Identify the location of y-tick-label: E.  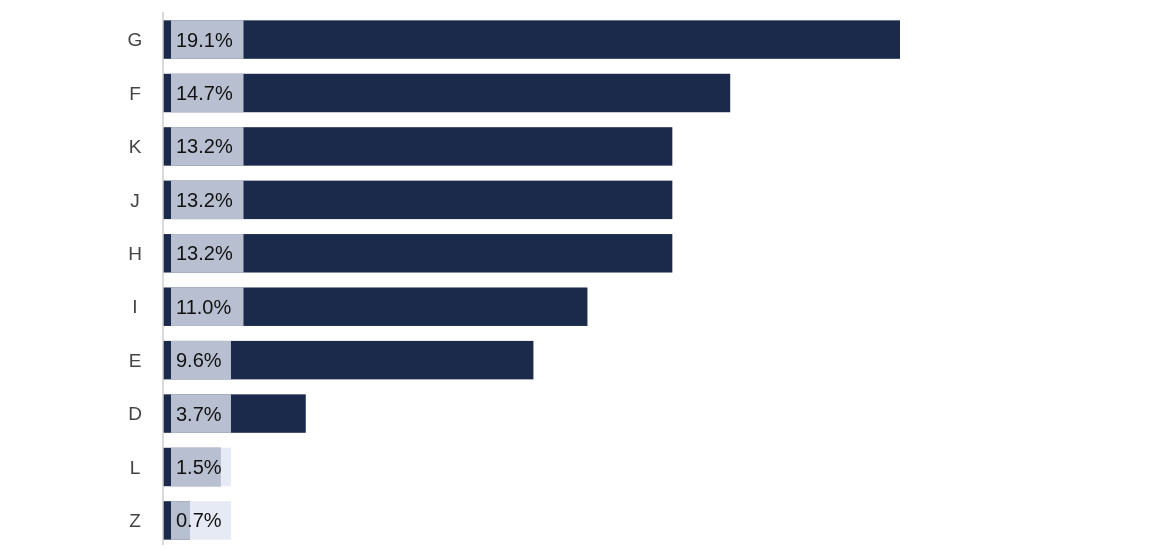
(135, 360).